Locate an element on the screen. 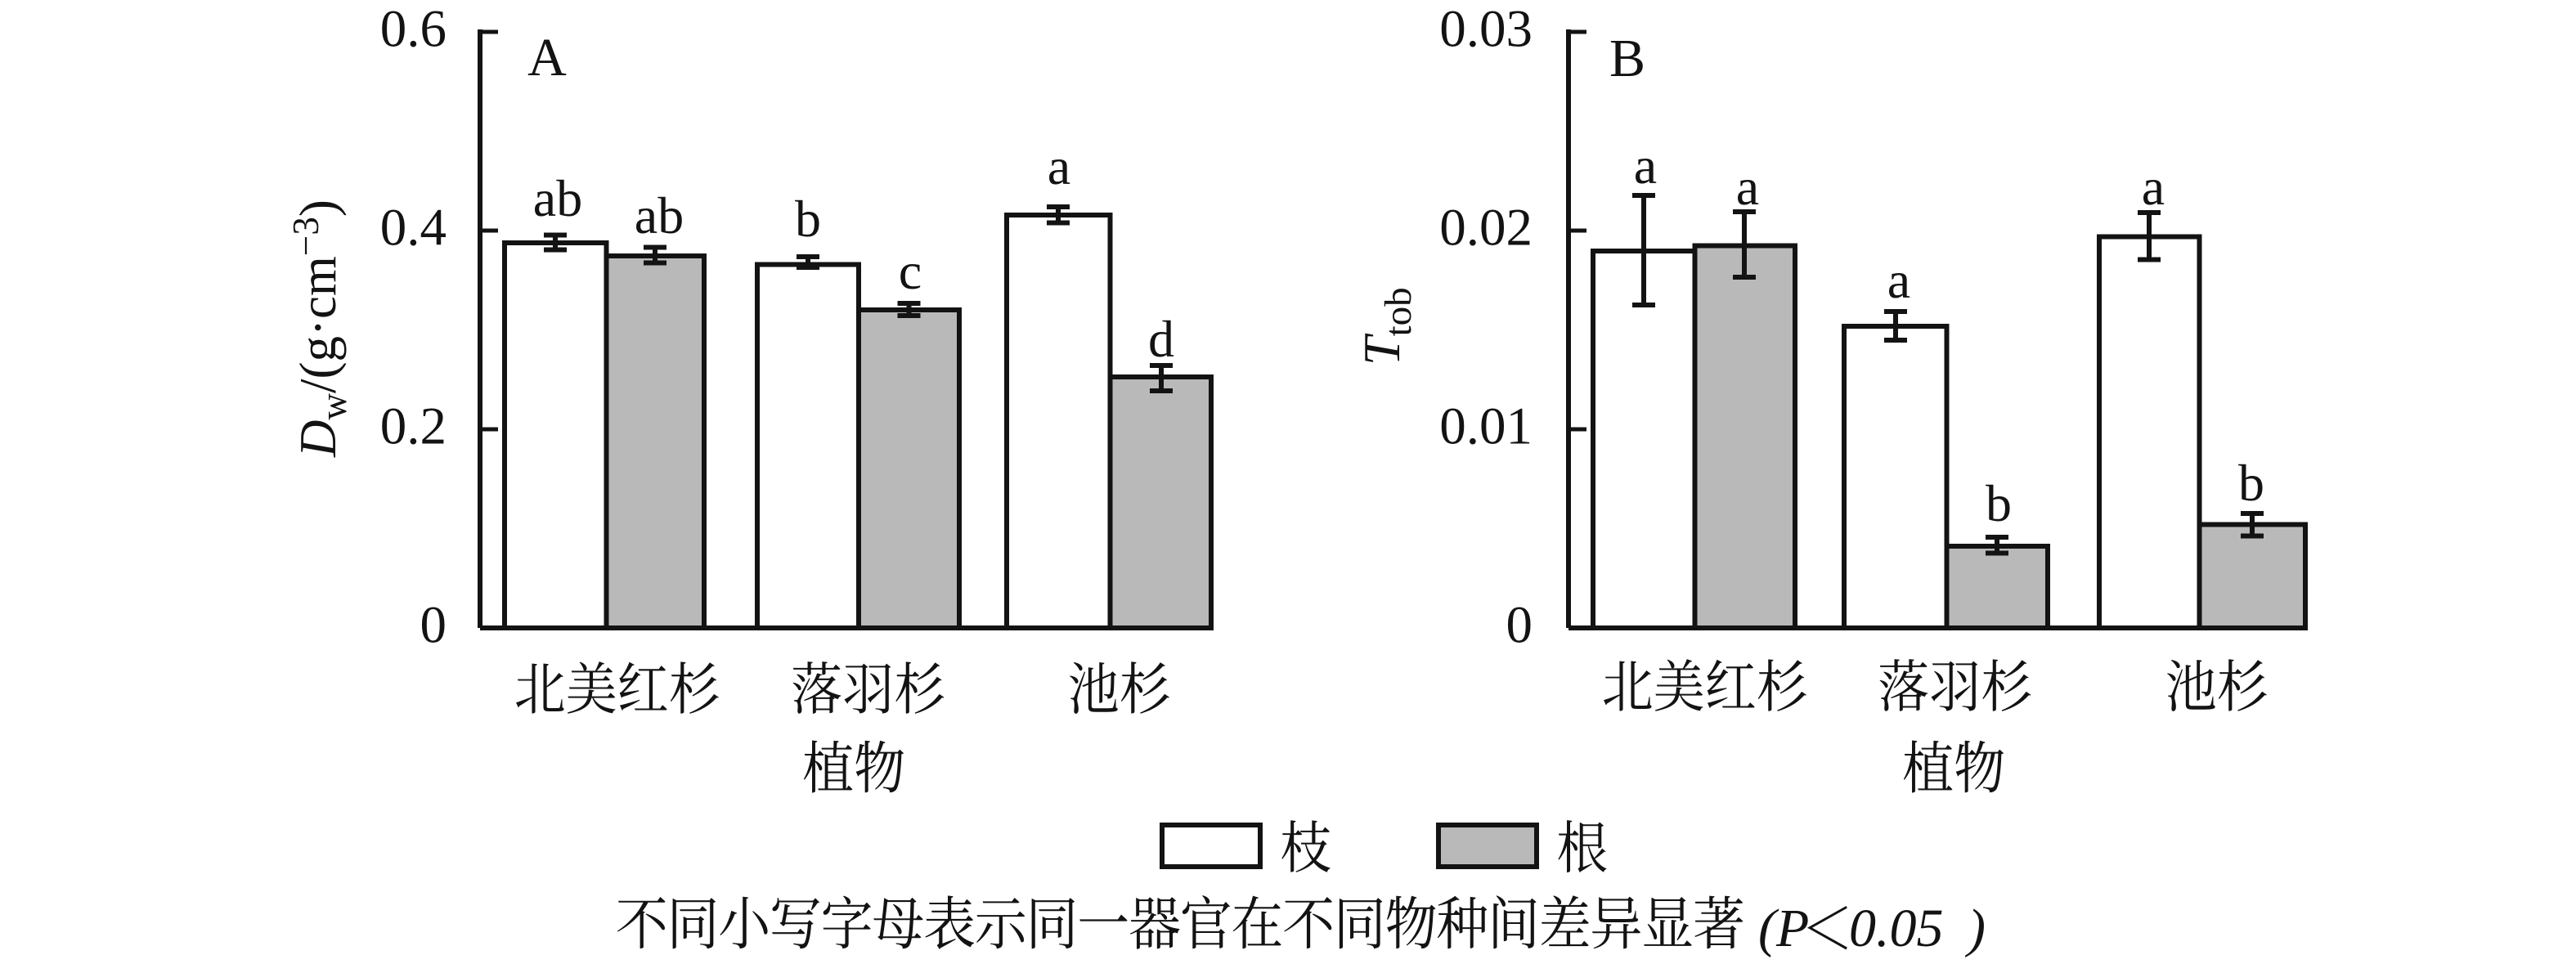  svg-text: 0.4 is located at coordinates (414, 228).